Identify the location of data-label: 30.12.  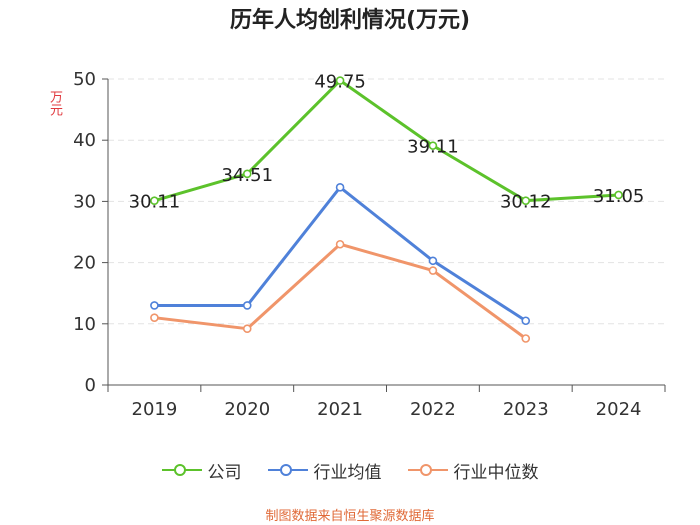
(526, 202).